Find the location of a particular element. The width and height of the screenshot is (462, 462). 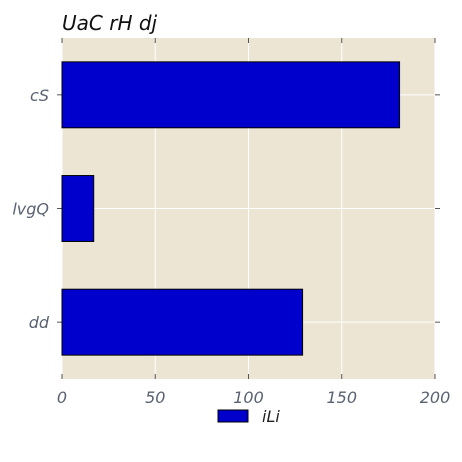

x-tick-label: 150 is located at coordinates (341, 397).